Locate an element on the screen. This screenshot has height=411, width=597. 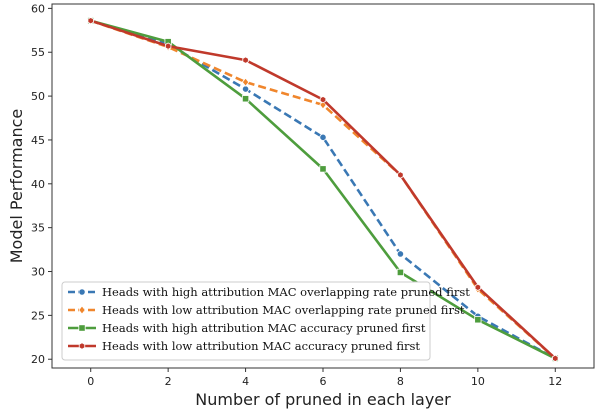
x-tick-label: 8 is located at coordinates (400, 381).